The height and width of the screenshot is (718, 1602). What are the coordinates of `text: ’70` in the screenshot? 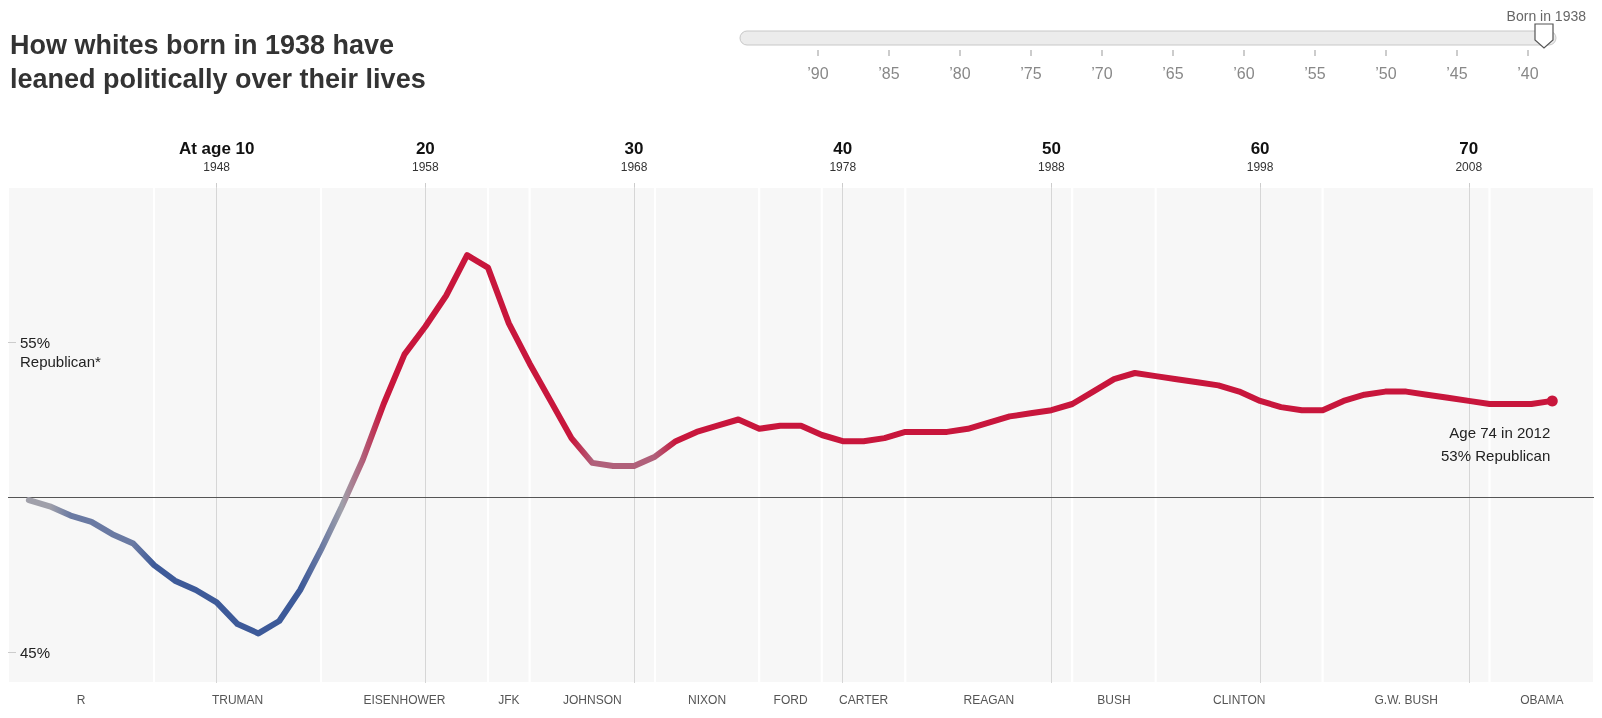 It's located at (1102, 73).